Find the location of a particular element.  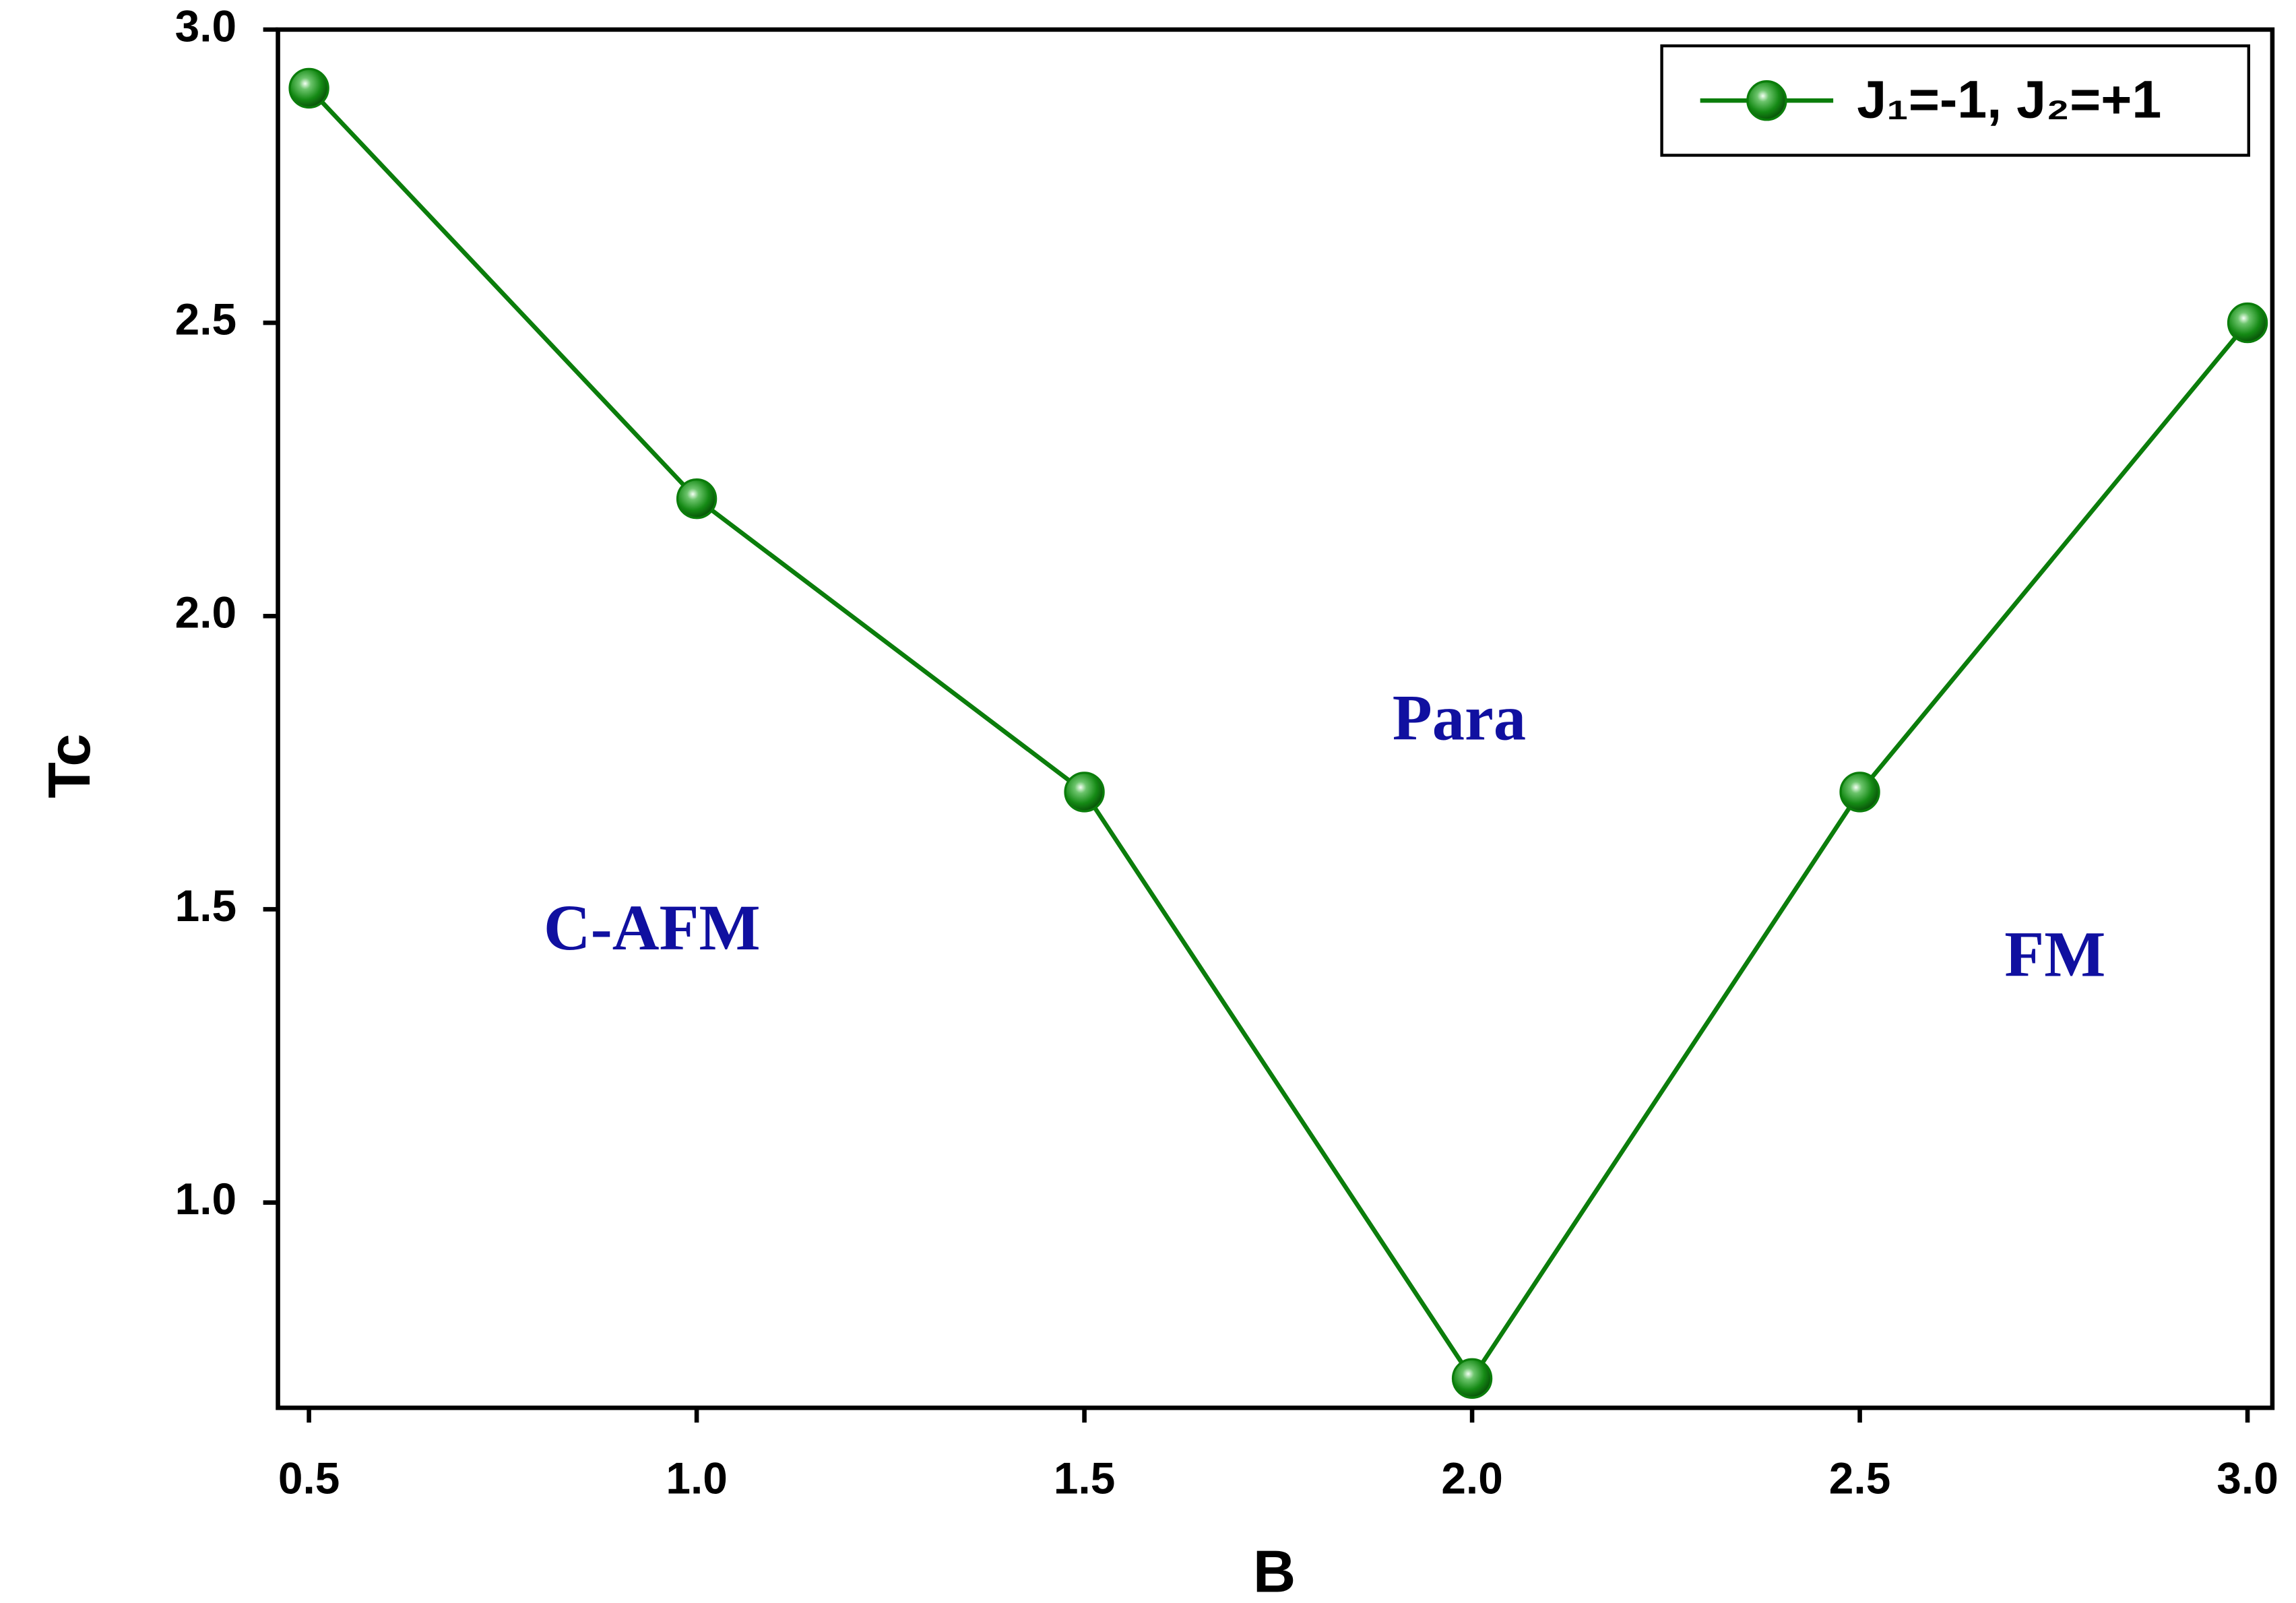

x-tick-label: 1.5 is located at coordinates (1085, 1478).